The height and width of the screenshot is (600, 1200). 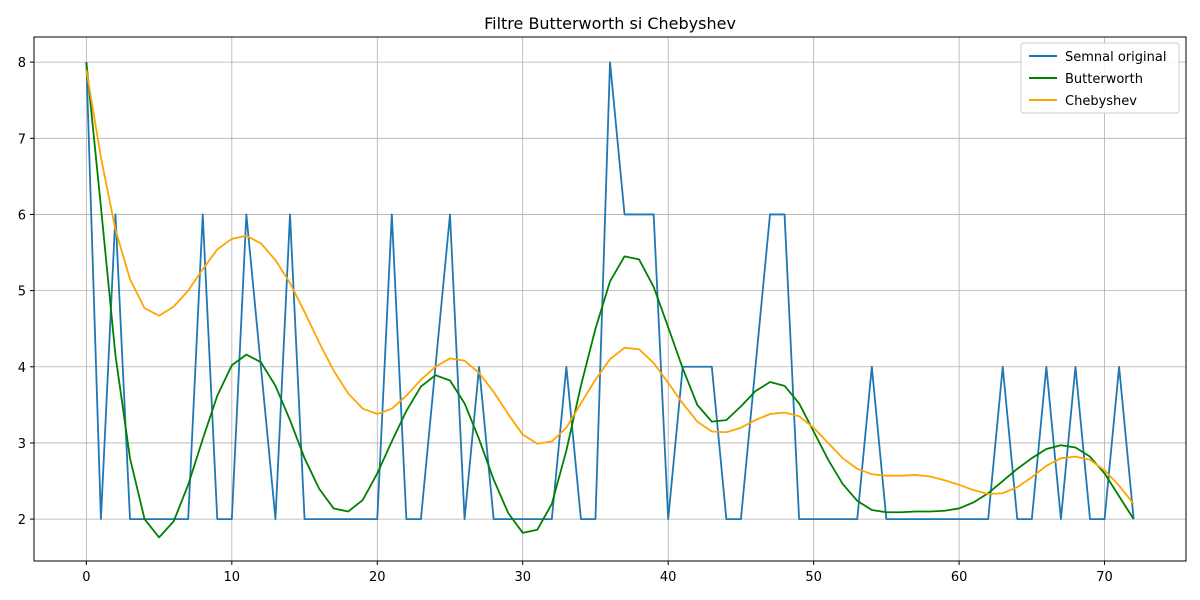 What do you see at coordinates (1101, 101) in the screenshot?
I see `legend-label: Chebyshev` at bounding box center [1101, 101].